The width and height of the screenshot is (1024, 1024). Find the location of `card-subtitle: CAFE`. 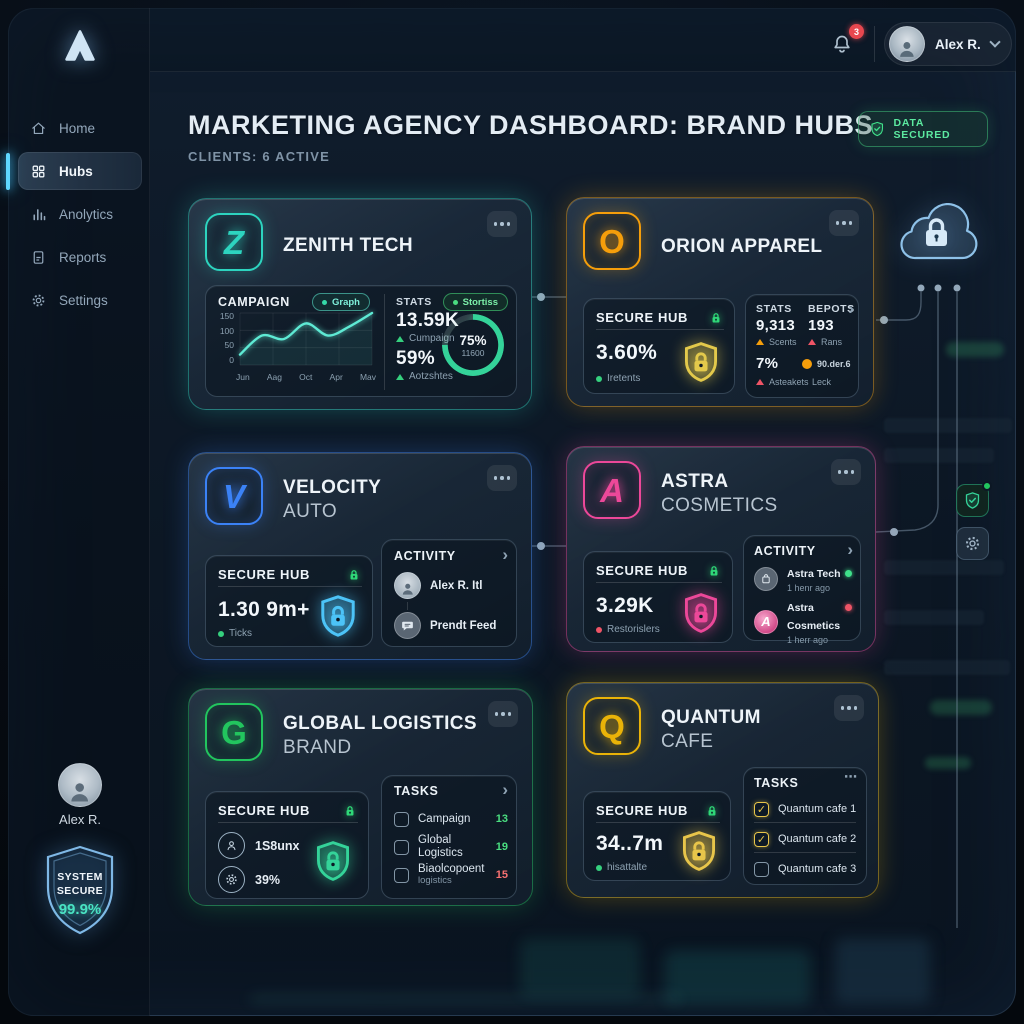

card-subtitle: CAFE is located at coordinates (687, 741).